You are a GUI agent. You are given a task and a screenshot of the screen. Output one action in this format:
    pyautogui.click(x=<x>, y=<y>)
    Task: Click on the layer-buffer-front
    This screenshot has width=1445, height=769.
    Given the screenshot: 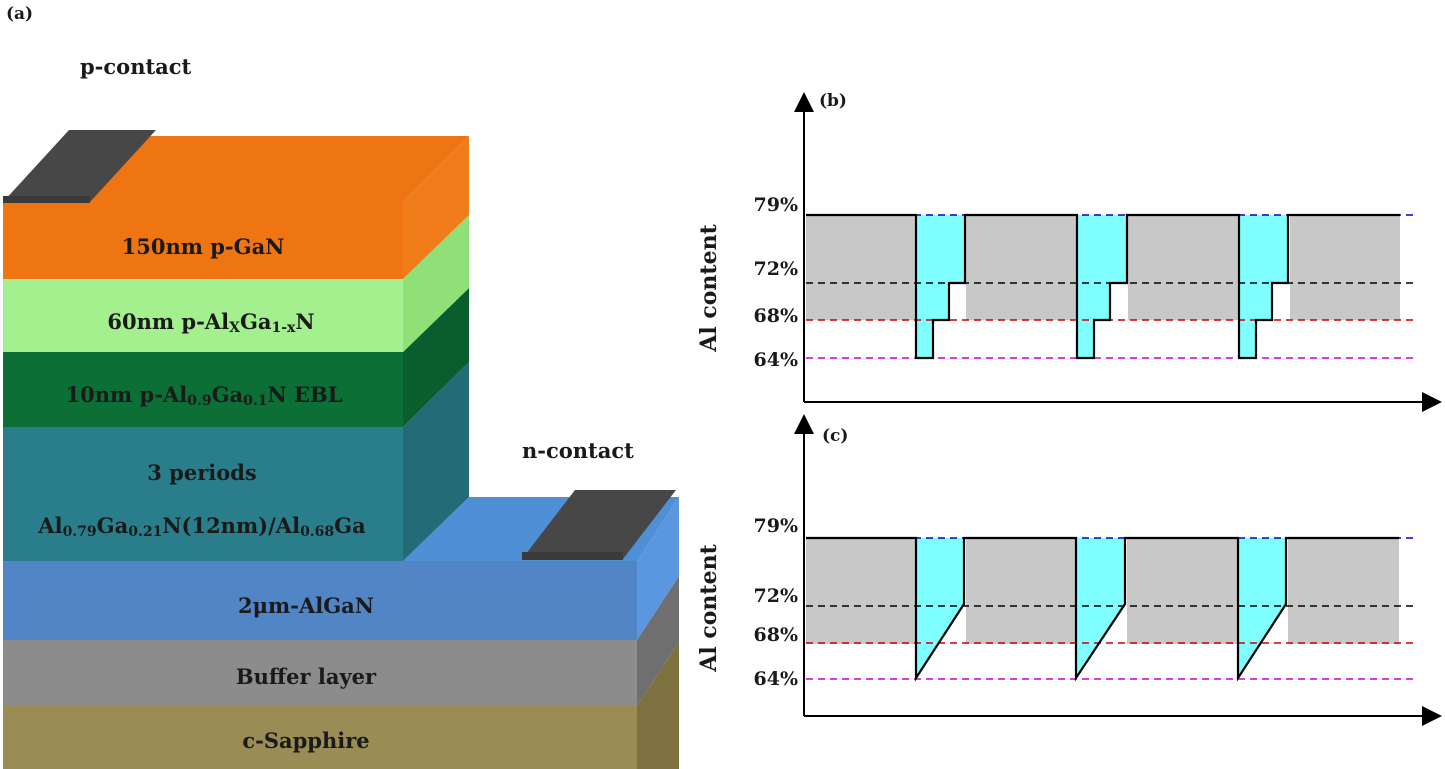 What is the action you would take?
    pyautogui.click(x=320, y=673)
    